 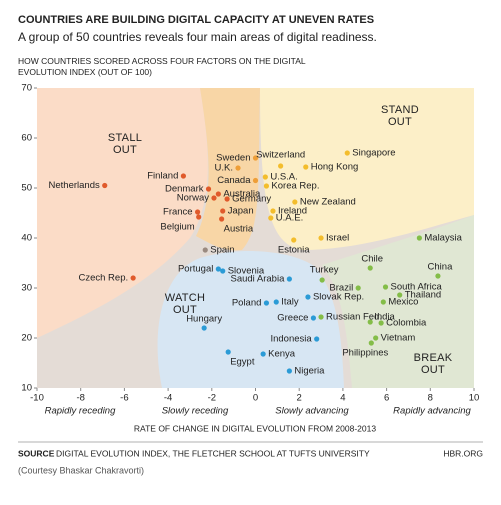 I want to click on point-label: U.A.E., so click(x=289, y=218).